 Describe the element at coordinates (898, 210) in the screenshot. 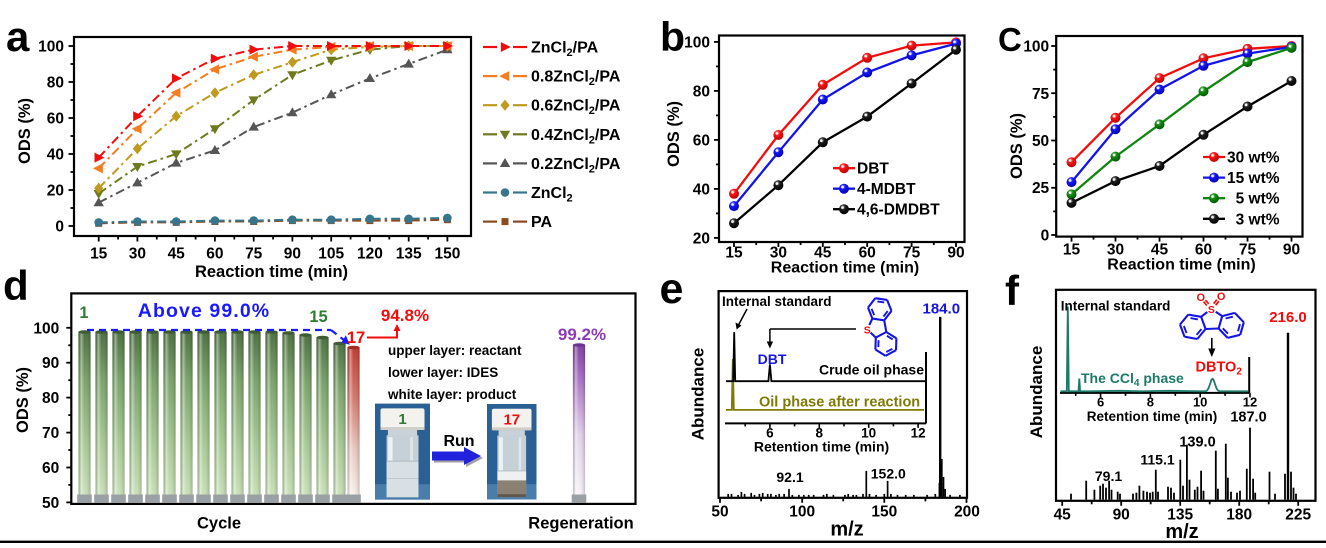

I see `svg-text: 4,6-DMDBT` at that location.